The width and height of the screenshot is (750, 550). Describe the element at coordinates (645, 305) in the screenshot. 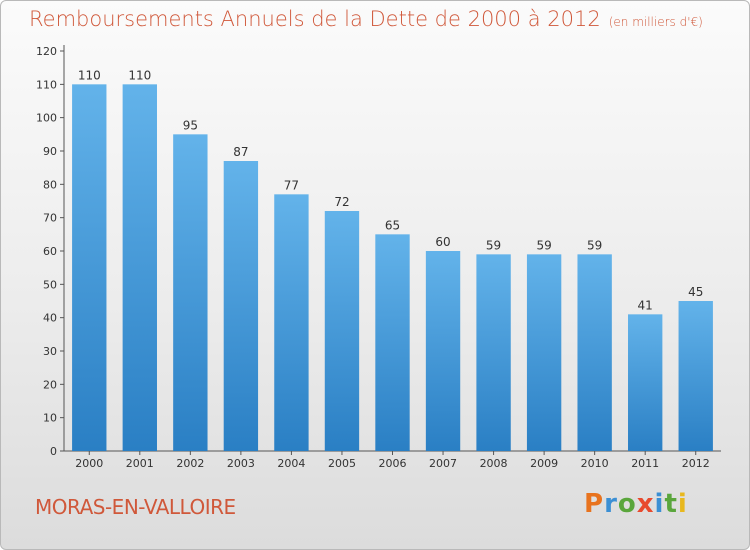

I see `data-label: 41` at that location.